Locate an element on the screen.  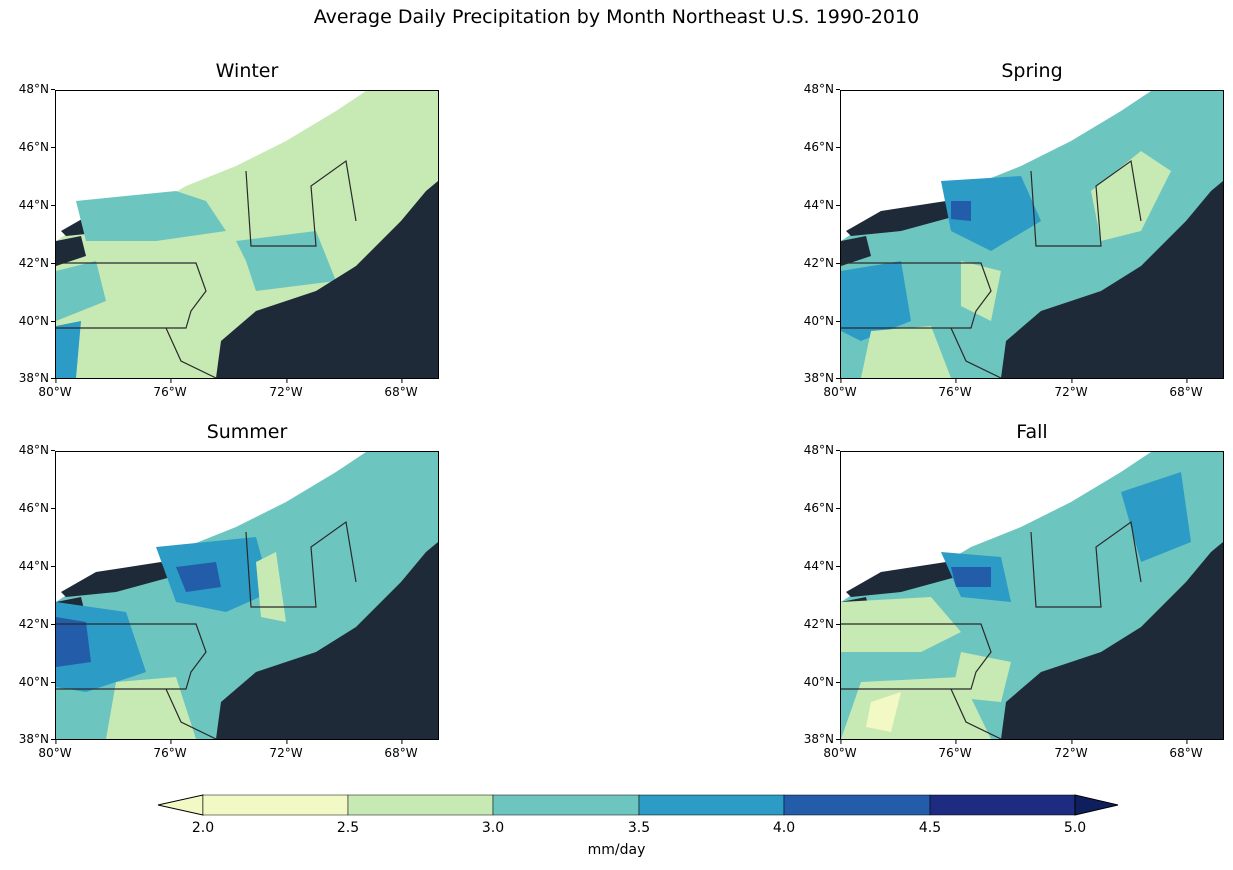
panel-title: Winter is located at coordinates (247, 71).